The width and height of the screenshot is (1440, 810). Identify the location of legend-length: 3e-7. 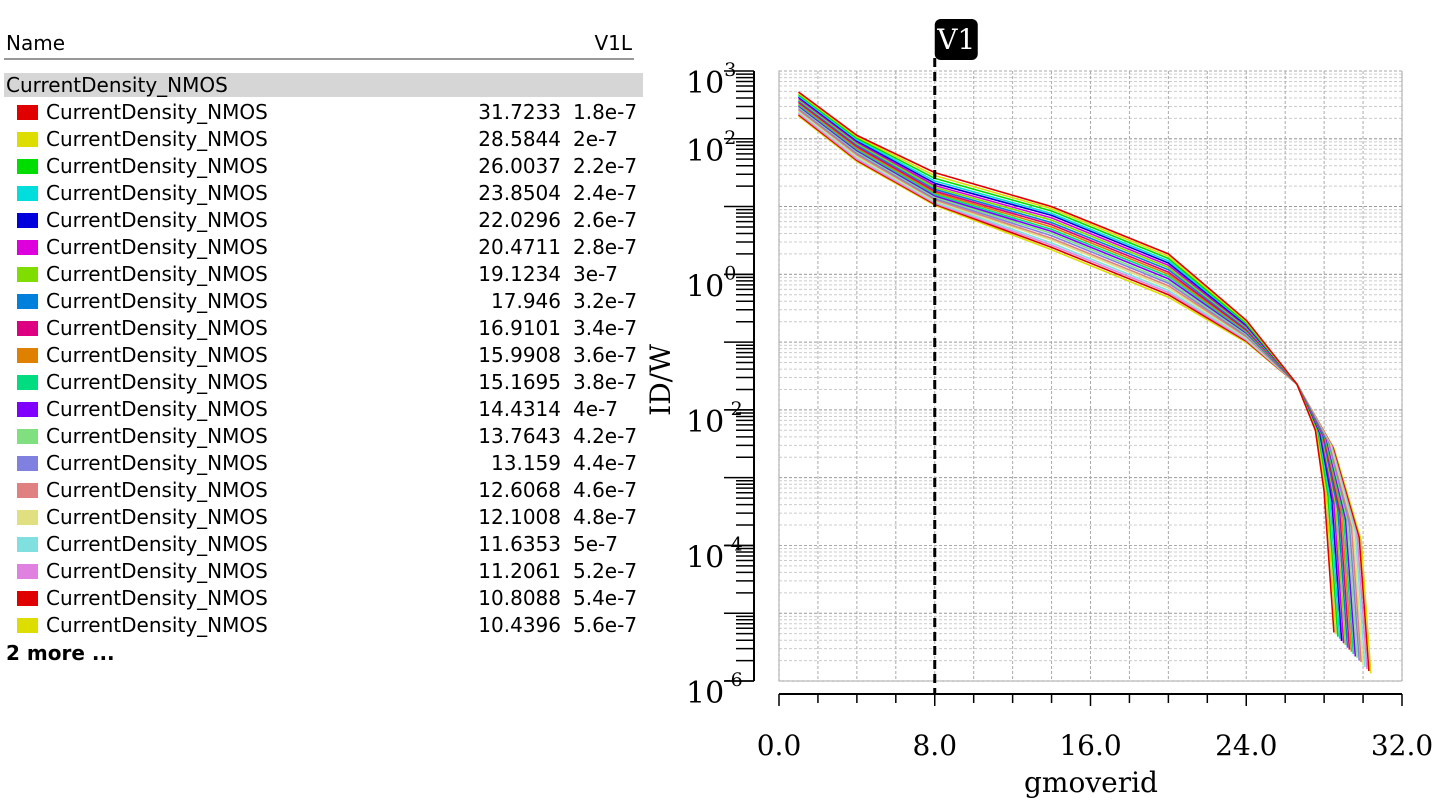
(595, 274).